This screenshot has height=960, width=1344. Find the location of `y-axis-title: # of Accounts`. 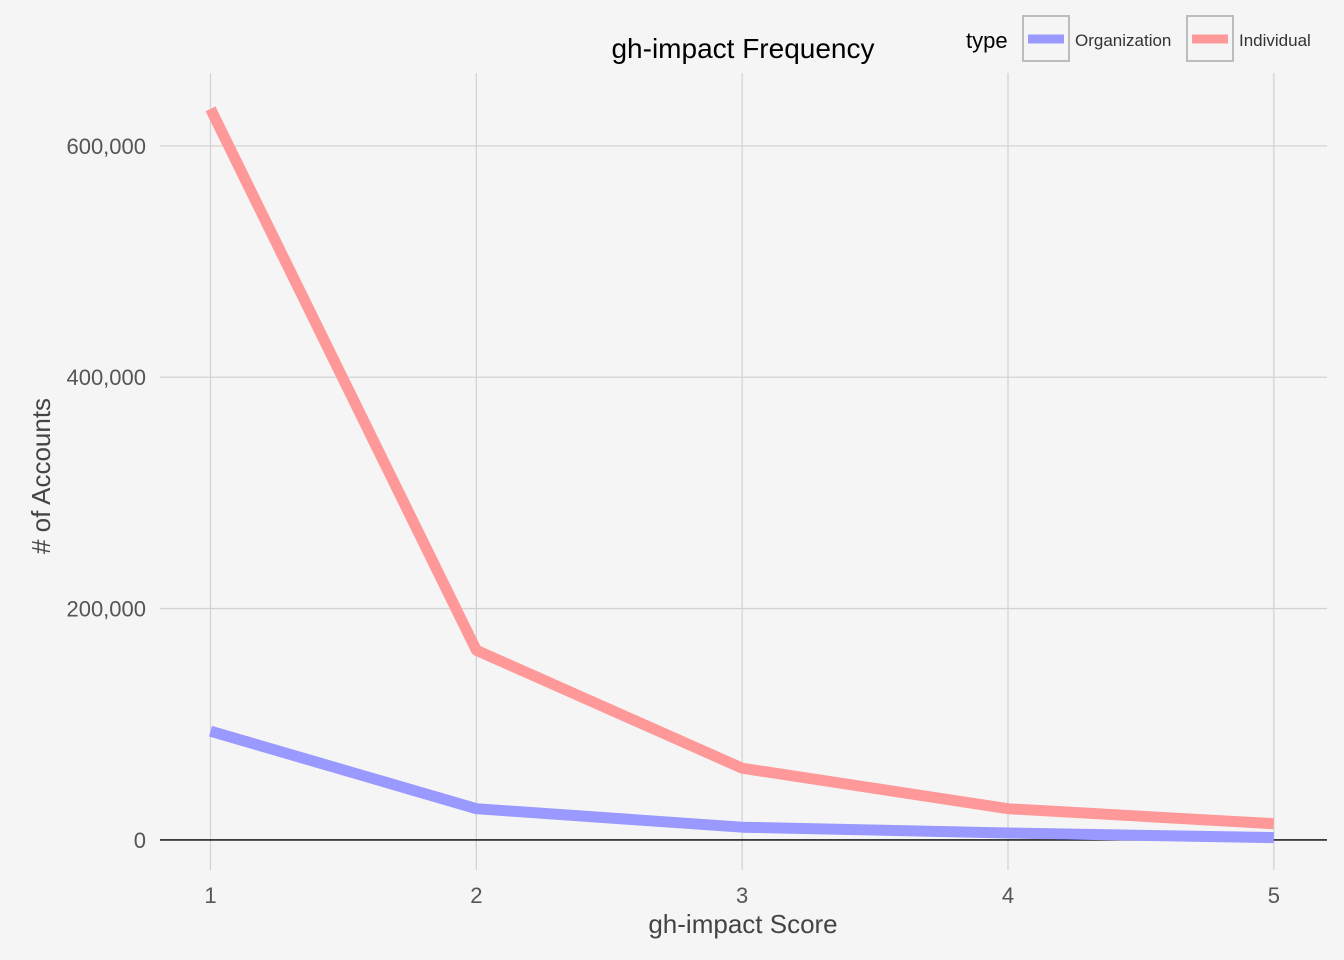

y-axis-title: # of Accounts is located at coordinates (41, 476).